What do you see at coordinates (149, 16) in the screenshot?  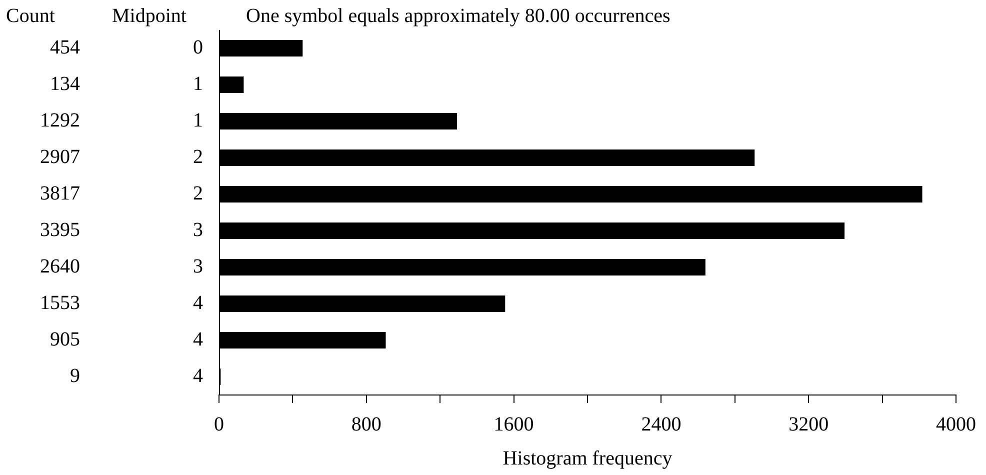 I see `y-axis-title: Midpoint` at bounding box center [149, 16].